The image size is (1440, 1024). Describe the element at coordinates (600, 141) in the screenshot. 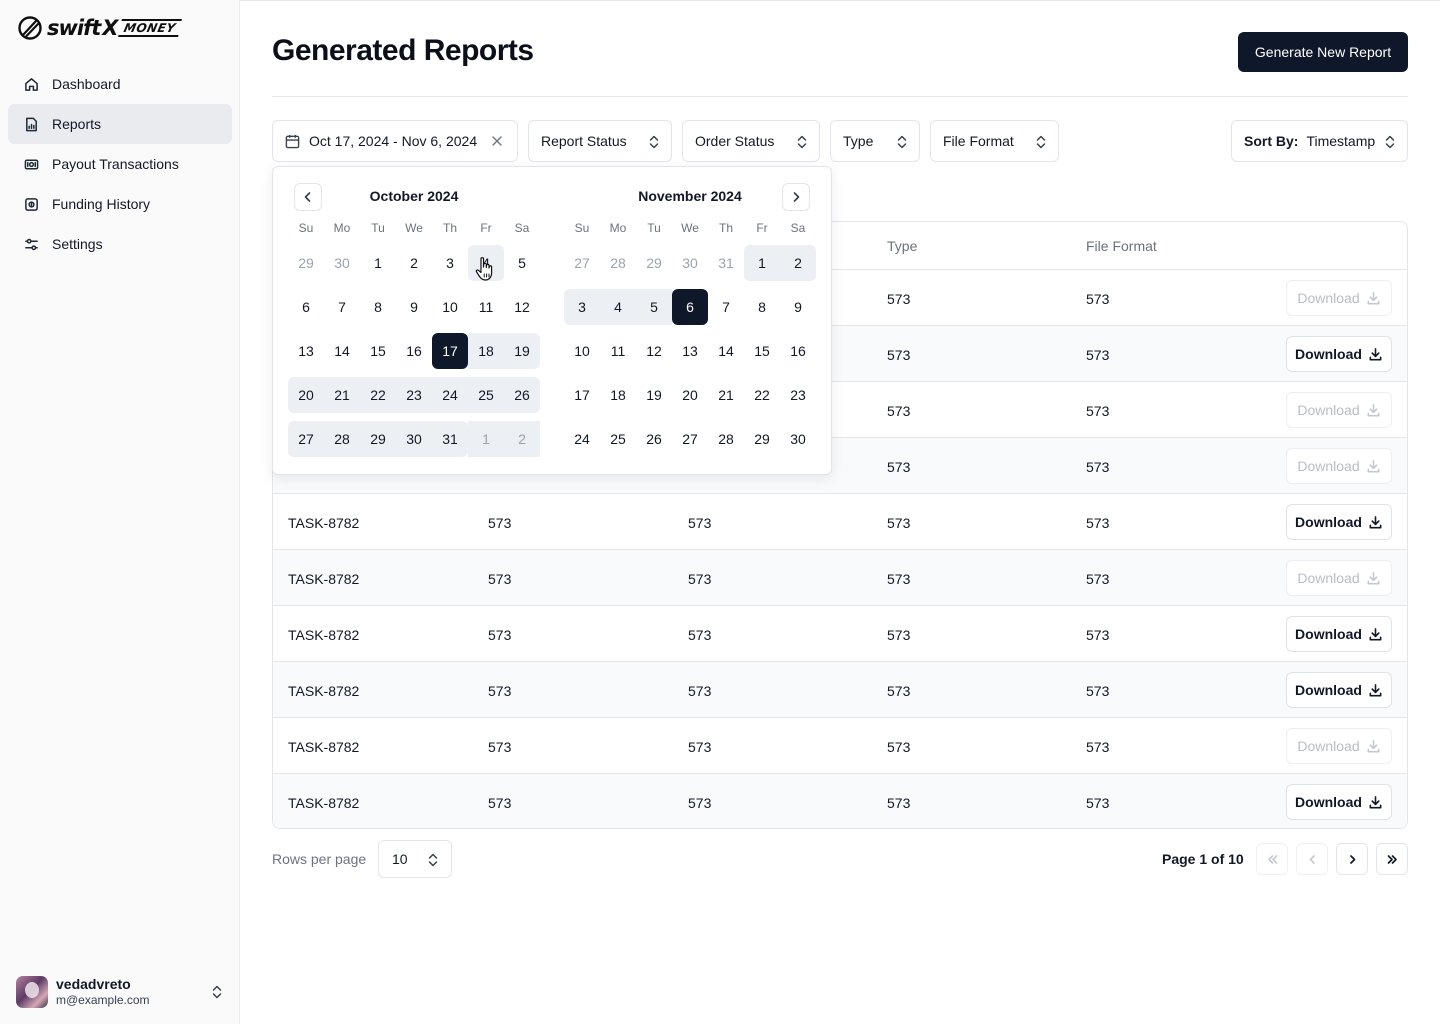

I see `report-status-filter: Report Status` at that location.